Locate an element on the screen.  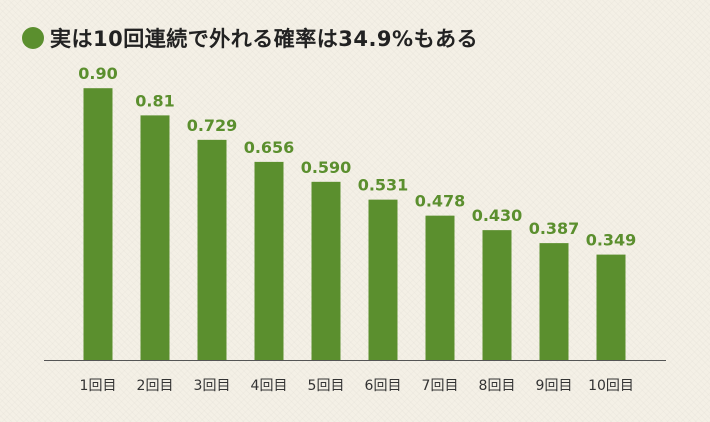
chart-title-row: 実は10回連続で外れる確率は34.9%もある is located at coordinates (250, 38).